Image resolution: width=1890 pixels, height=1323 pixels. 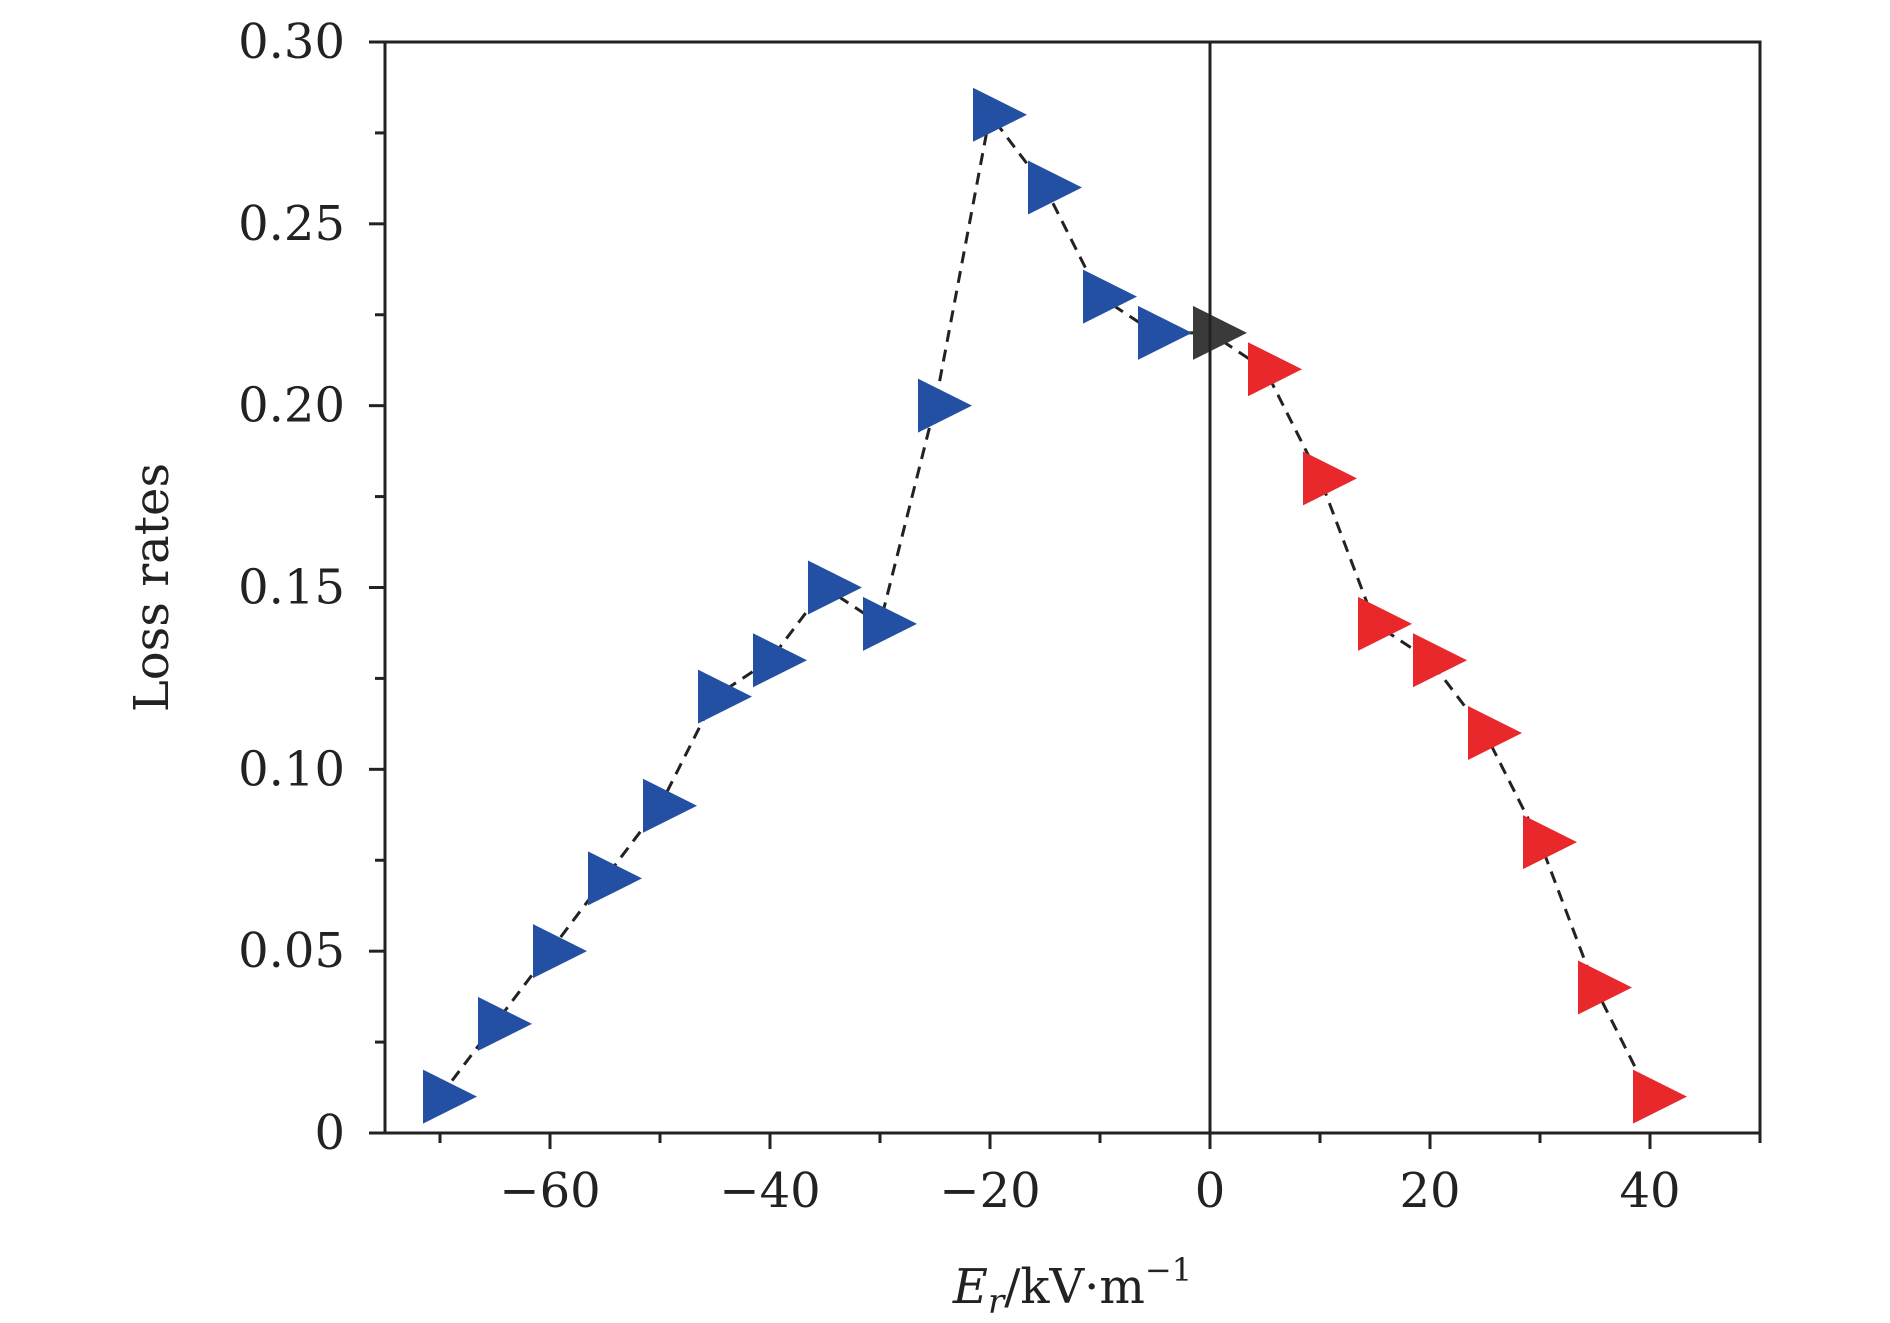 I want to click on y-tick-label: 0.25, so click(x=291, y=224).